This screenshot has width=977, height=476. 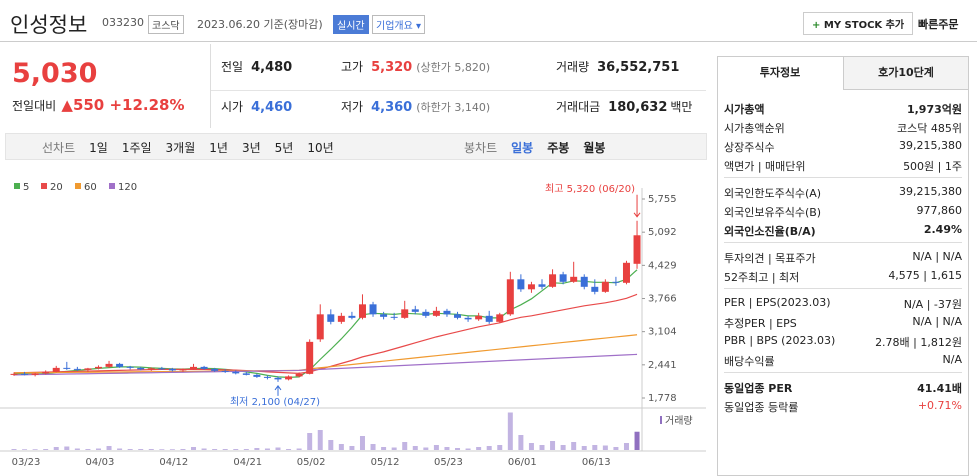 What do you see at coordinates (843, 341) in the screenshot?
I see `panel-row: PBR | BPS (2023.03) 2.78배 | 1,812원` at bounding box center [843, 341].